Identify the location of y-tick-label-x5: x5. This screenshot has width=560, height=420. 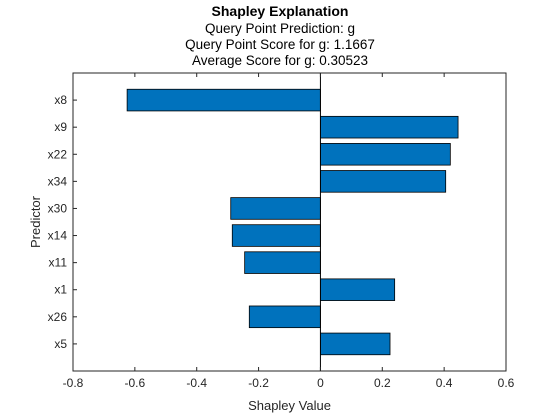
(60, 344).